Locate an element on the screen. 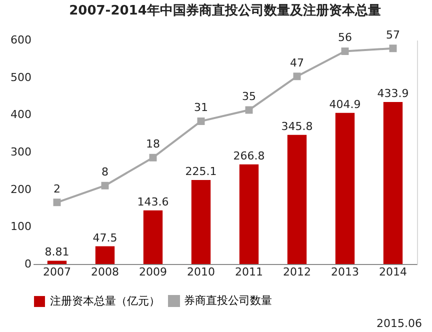  data-label: 35 is located at coordinates (249, 96).